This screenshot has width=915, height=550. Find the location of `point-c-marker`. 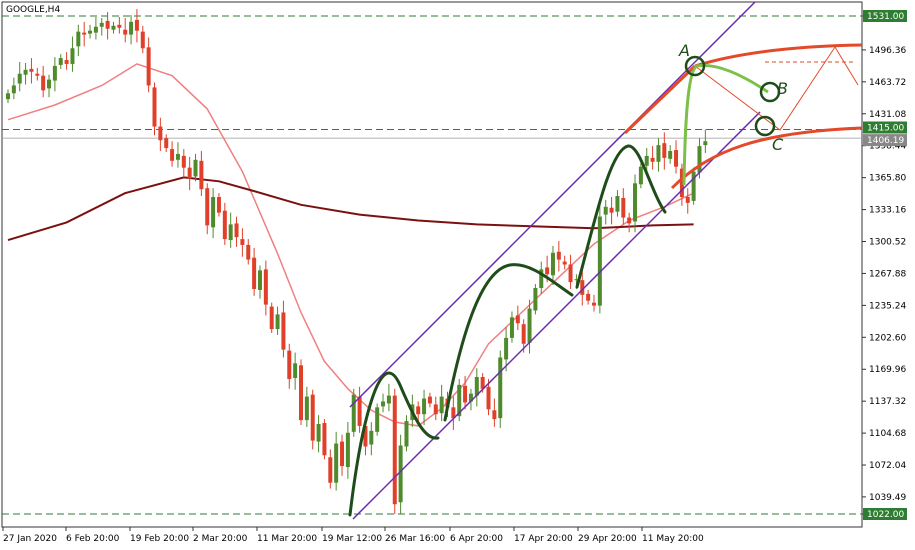

point-c-marker is located at coordinates (765, 126).